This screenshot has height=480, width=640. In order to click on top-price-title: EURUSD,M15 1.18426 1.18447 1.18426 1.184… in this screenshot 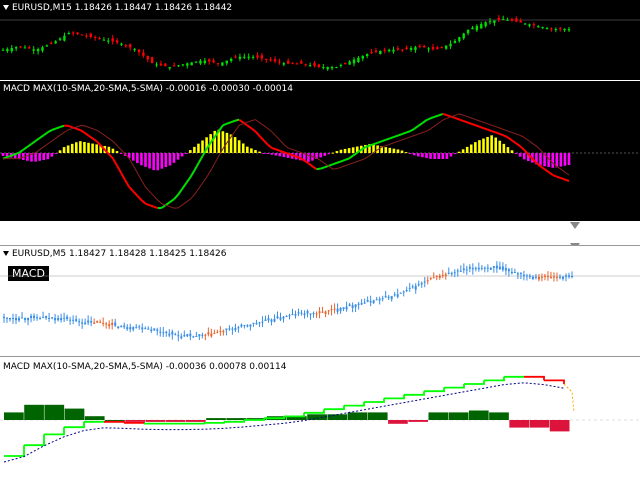, I will do `click(117, 8)`.